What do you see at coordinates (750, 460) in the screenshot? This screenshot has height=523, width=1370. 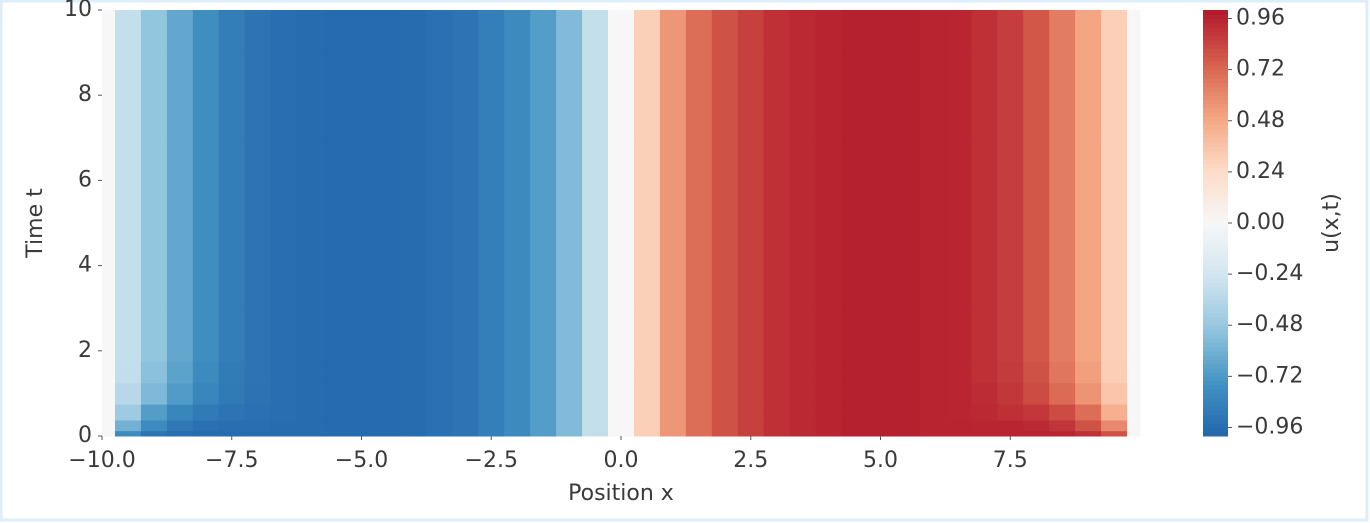 I see `x-tick-label: 2.5` at bounding box center [750, 460].